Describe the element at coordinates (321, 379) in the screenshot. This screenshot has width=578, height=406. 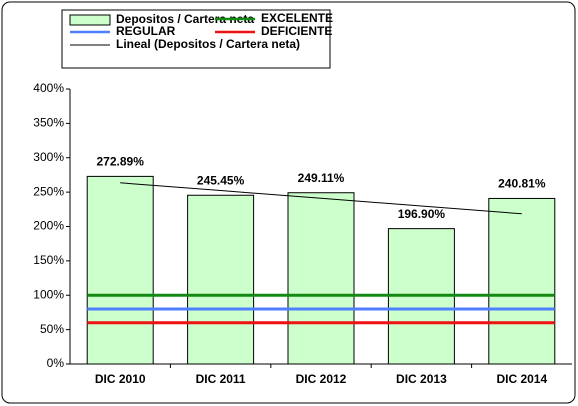
I see `x-tick-label: DIC 2012` at that location.